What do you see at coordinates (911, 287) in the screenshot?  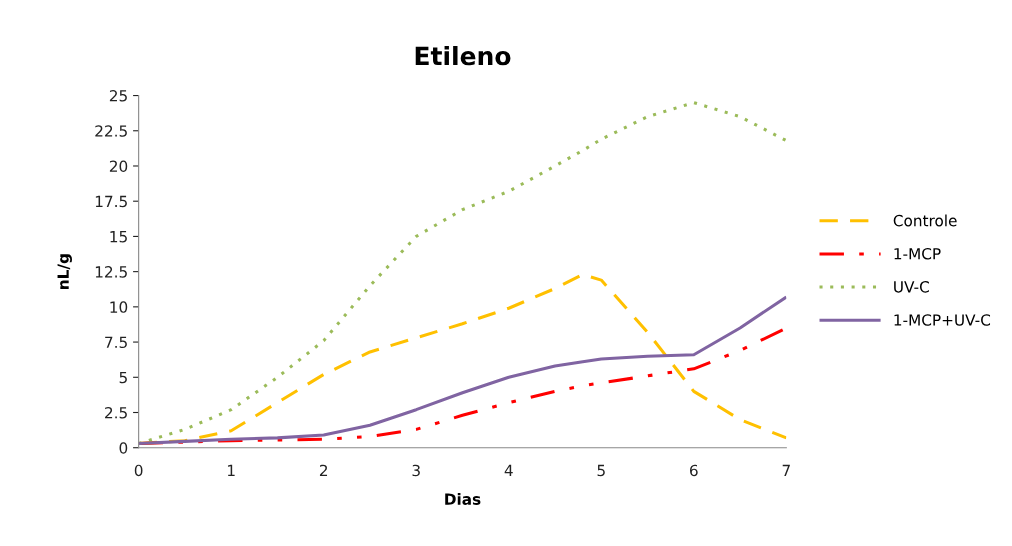 I see `legend-label: UV-C` at bounding box center [911, 287].